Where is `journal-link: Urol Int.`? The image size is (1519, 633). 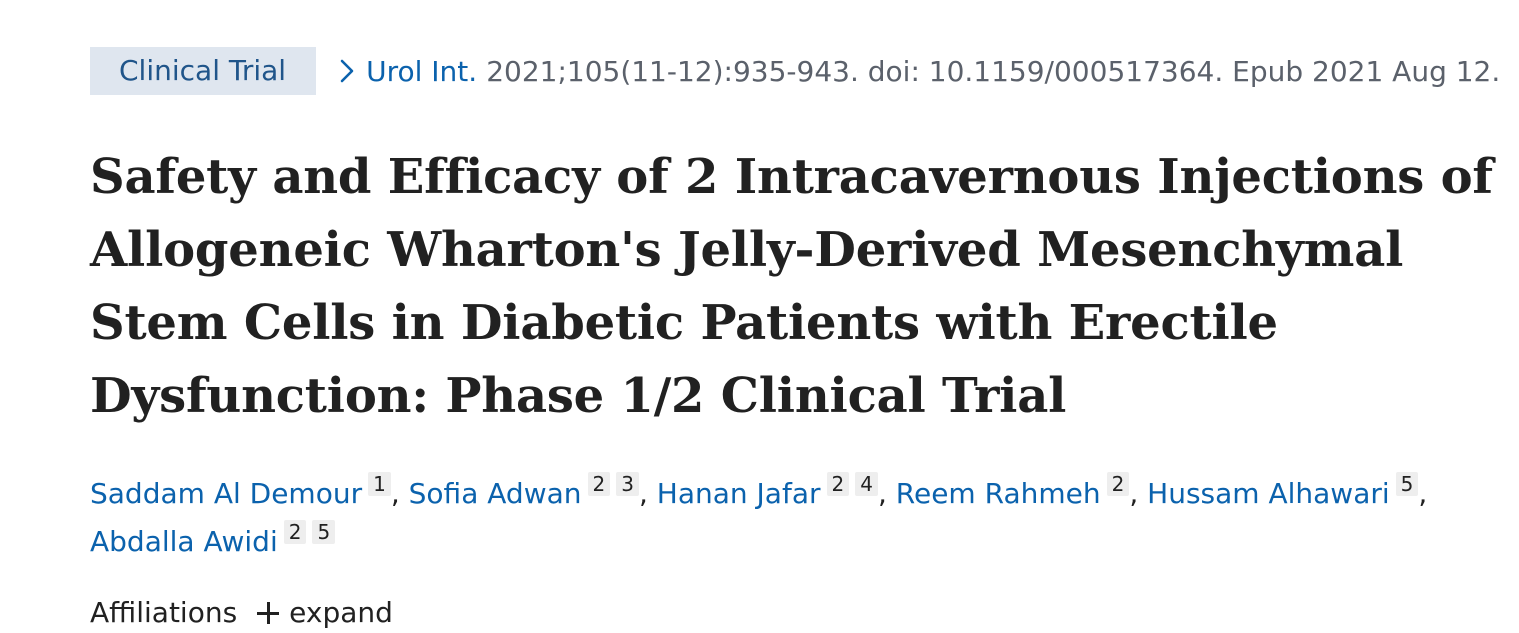 journal-link: Urol Int. is located at coordinates (422, 71).